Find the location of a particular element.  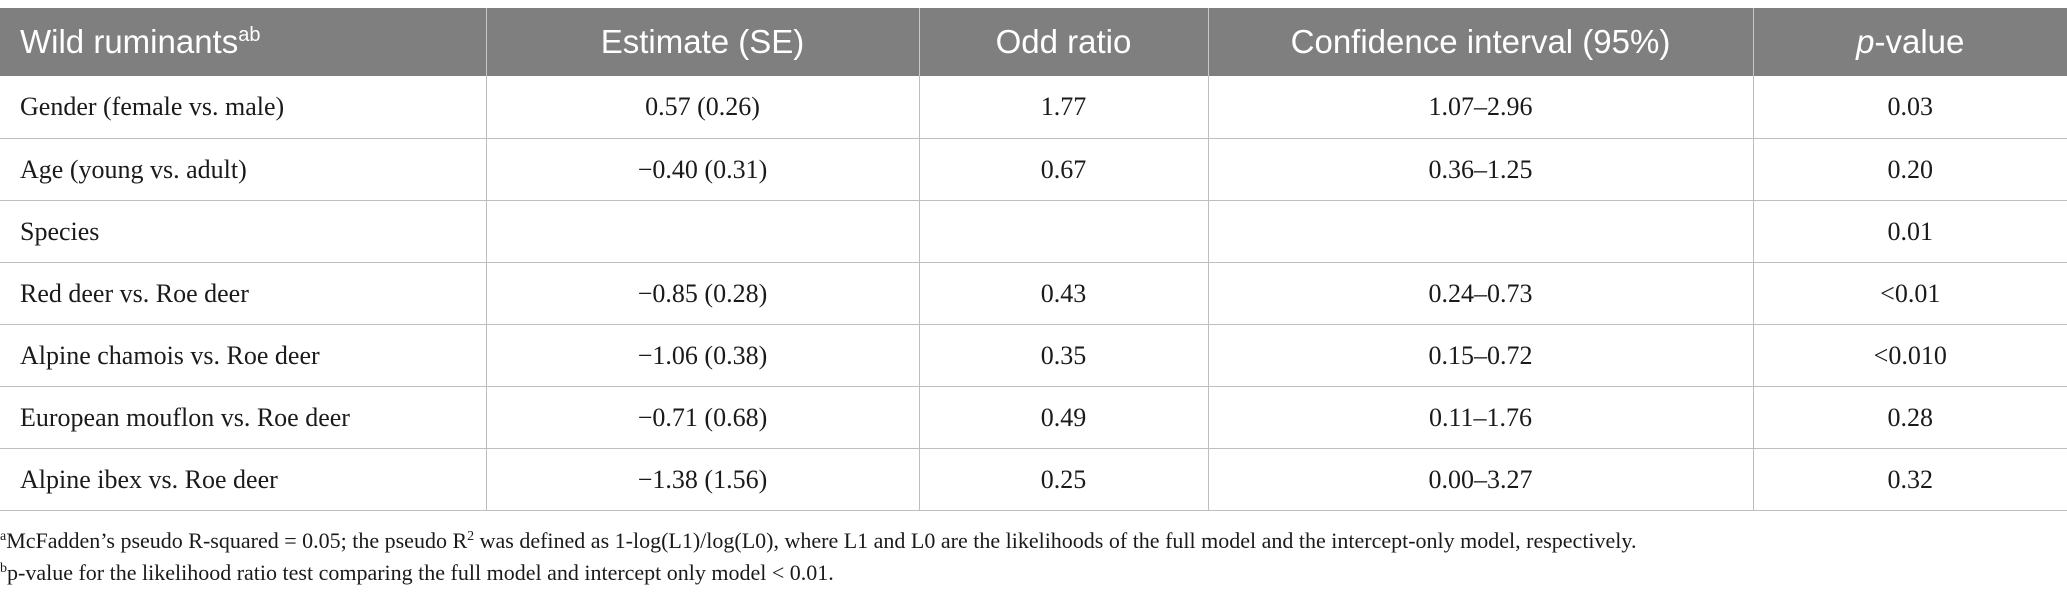

estimate-cell: 0.57 (0.26) is located at coordinates (703, 107).